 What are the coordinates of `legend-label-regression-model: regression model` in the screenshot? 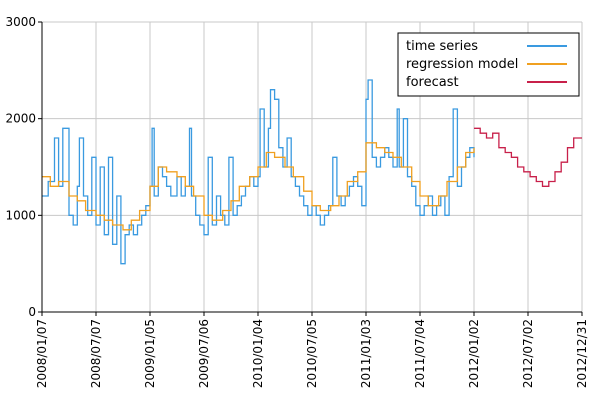 It's located at (462, 64).